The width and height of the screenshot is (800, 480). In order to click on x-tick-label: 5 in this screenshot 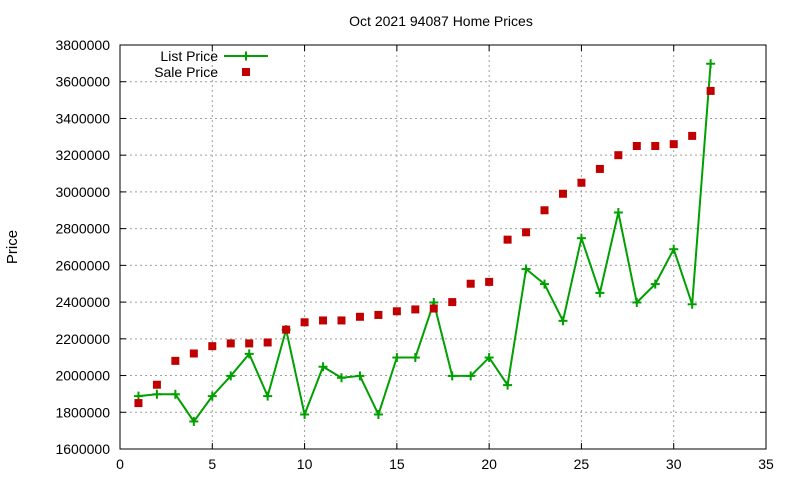, I will do `click(212, 464)`.